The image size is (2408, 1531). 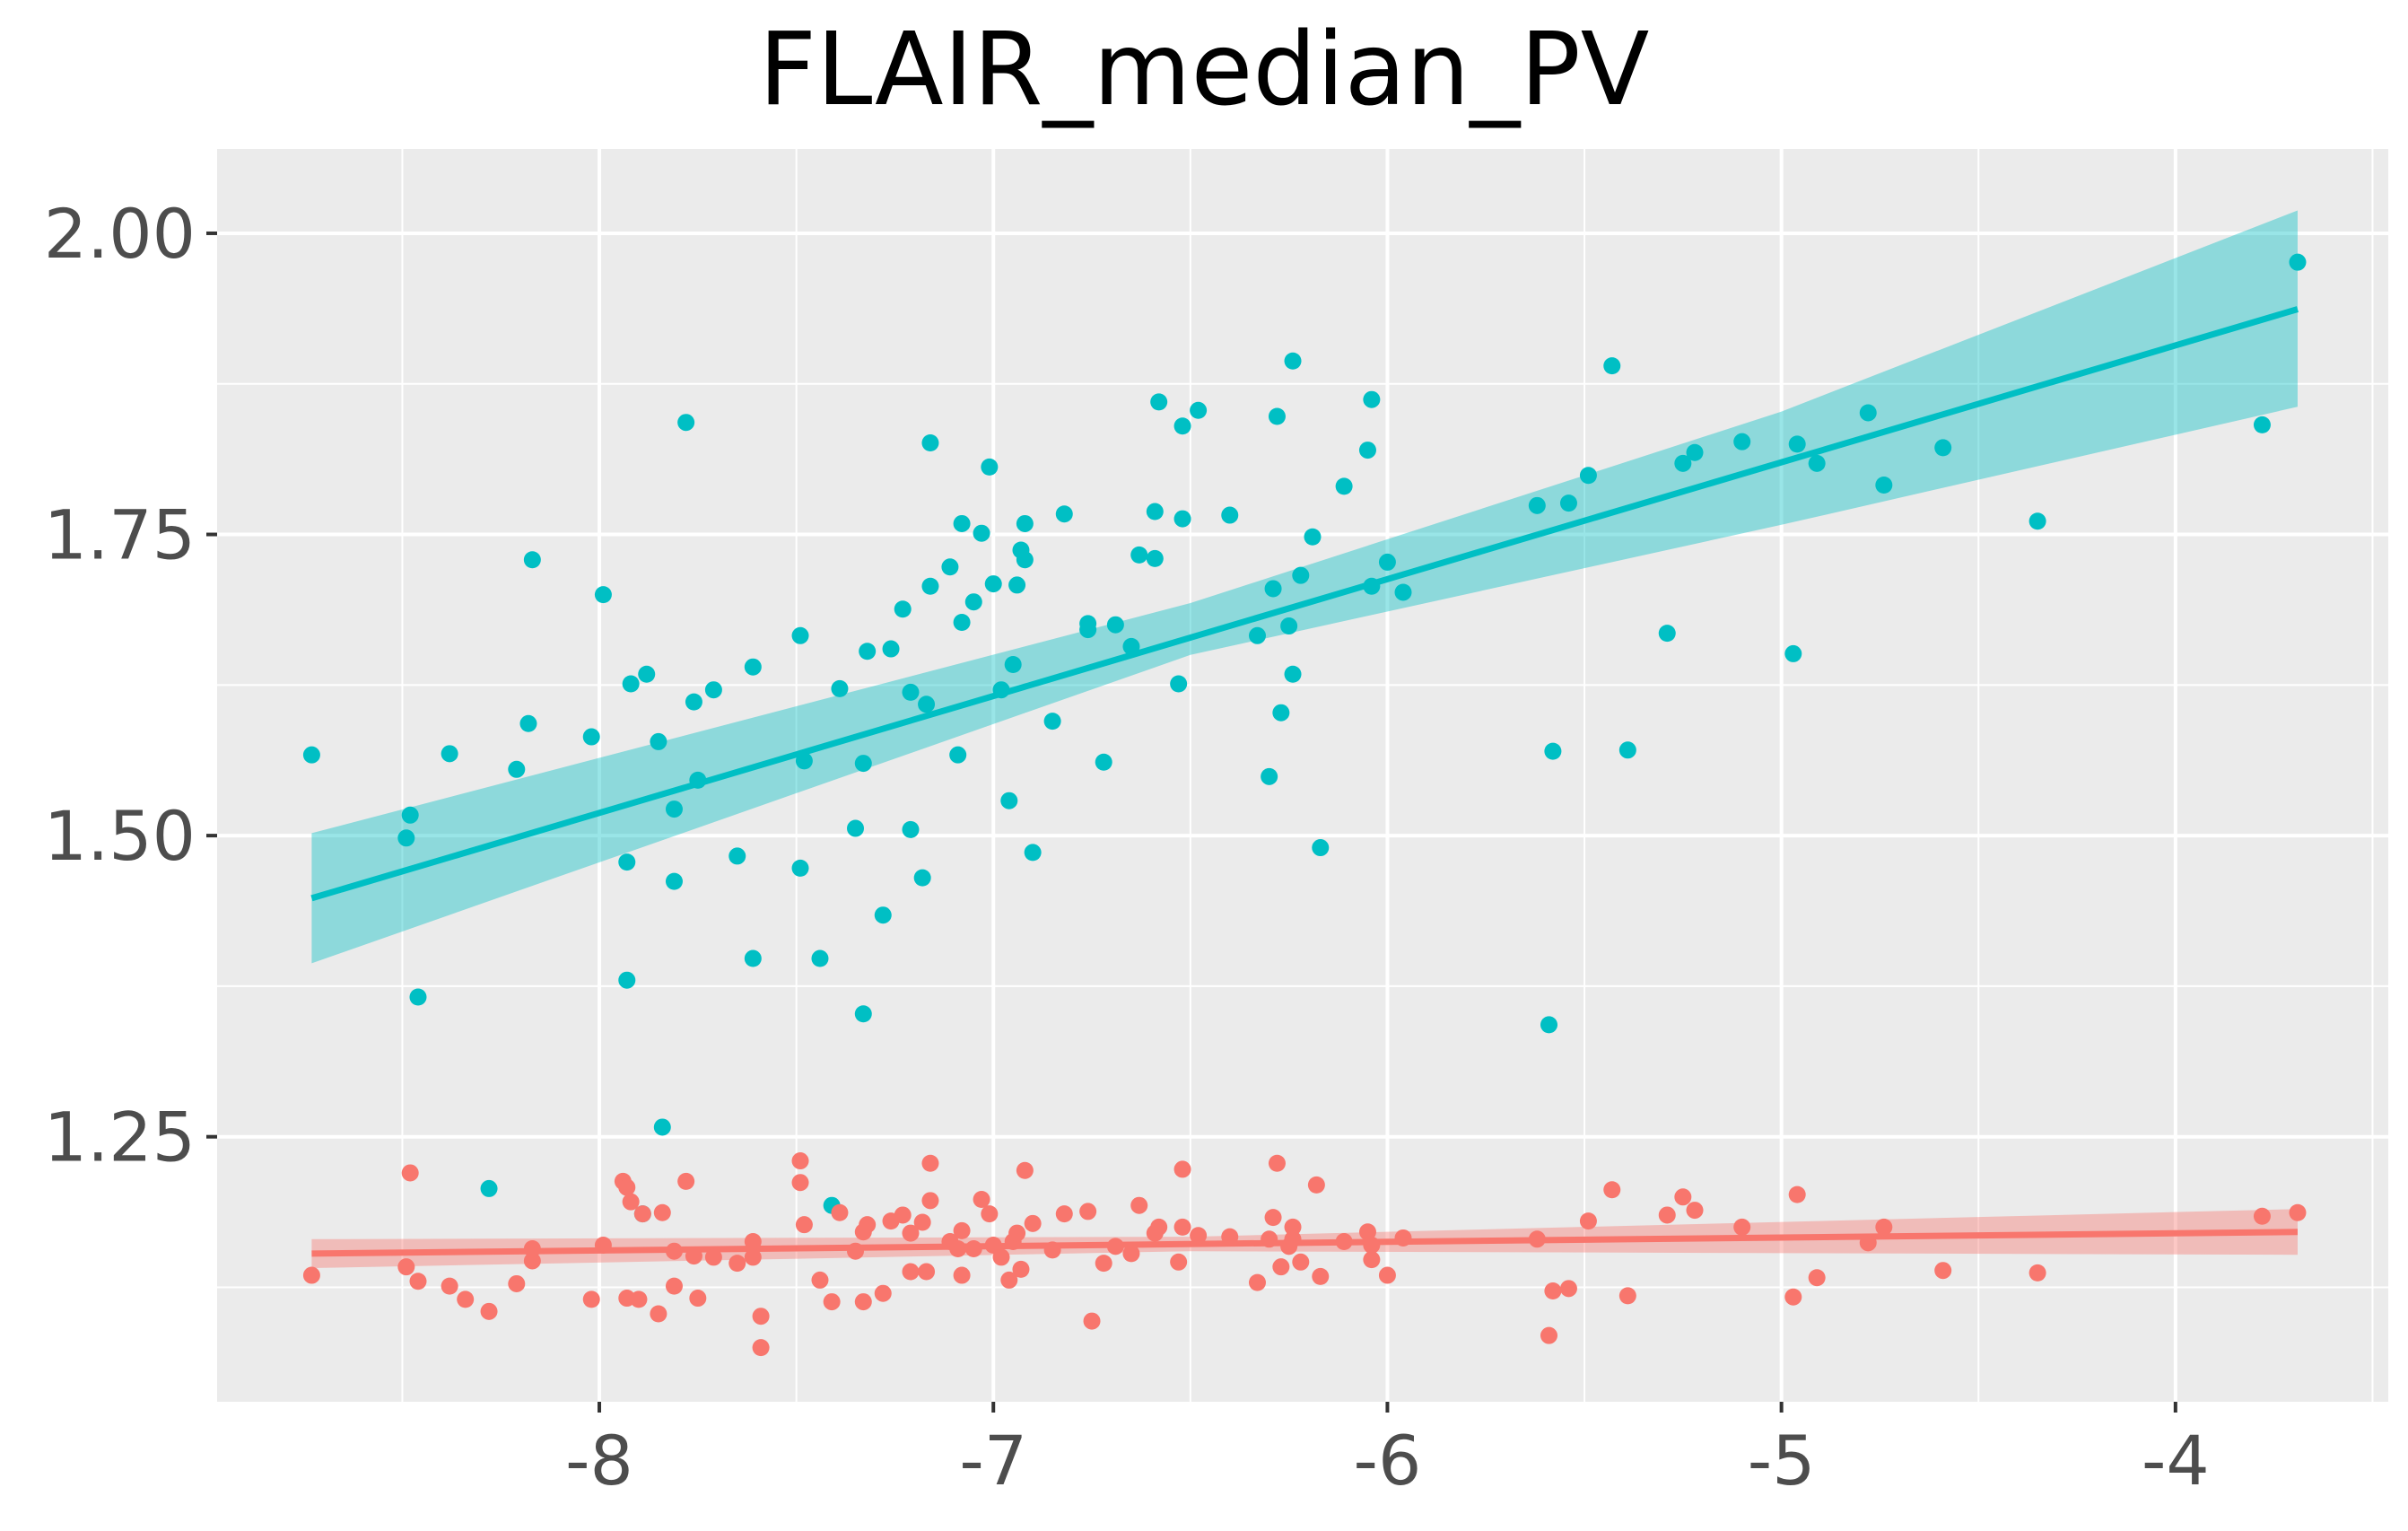 I want to click on y-tick-label: 1.50, so click(x=120, y=836).